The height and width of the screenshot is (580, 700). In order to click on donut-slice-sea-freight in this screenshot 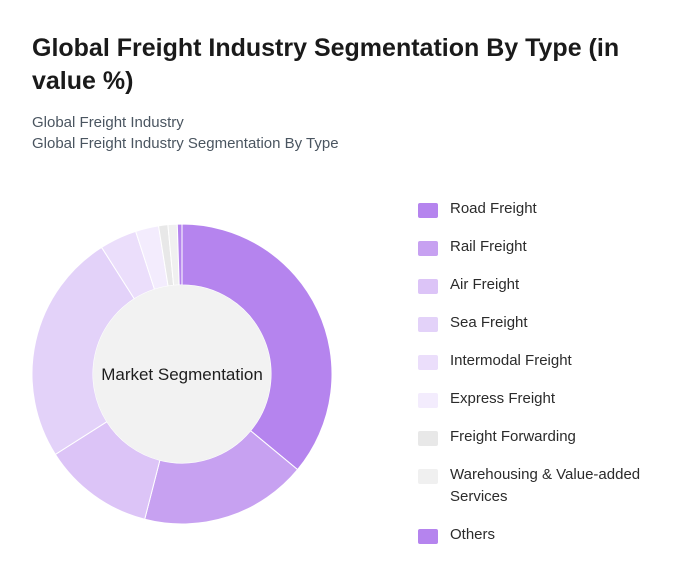, I will do `click(83, 351)`.